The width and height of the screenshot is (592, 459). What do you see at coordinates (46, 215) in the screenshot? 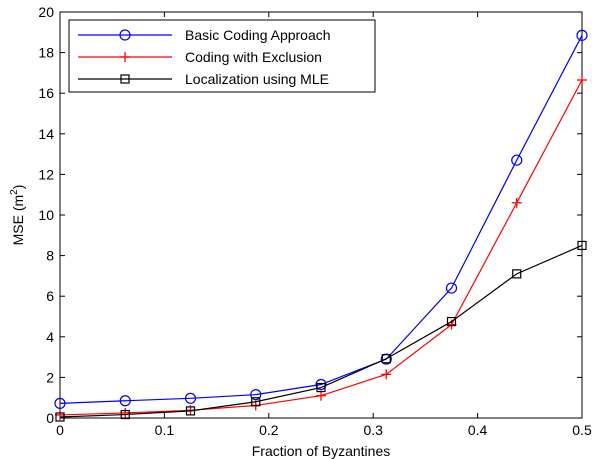
I see `y-tick-label: 10` at bounding box center [46, 215].